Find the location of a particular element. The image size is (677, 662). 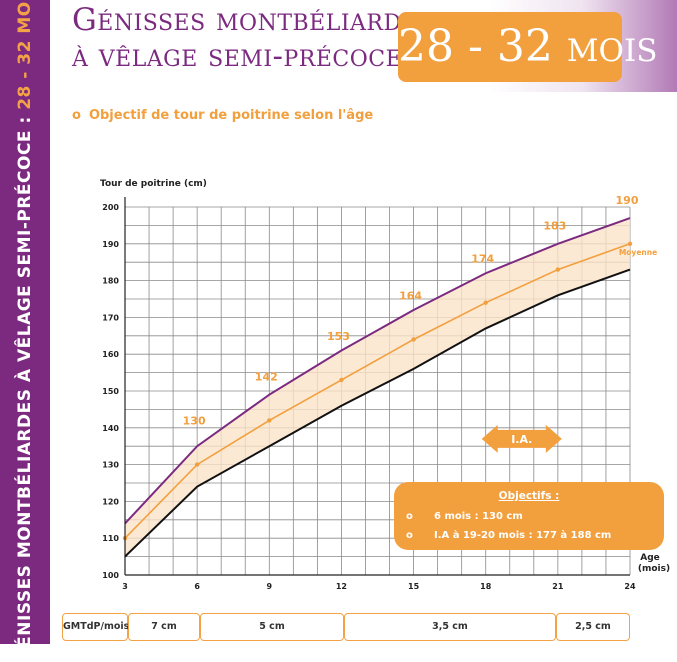

y-tick-label: 170 is located at coordinates (110, 317).